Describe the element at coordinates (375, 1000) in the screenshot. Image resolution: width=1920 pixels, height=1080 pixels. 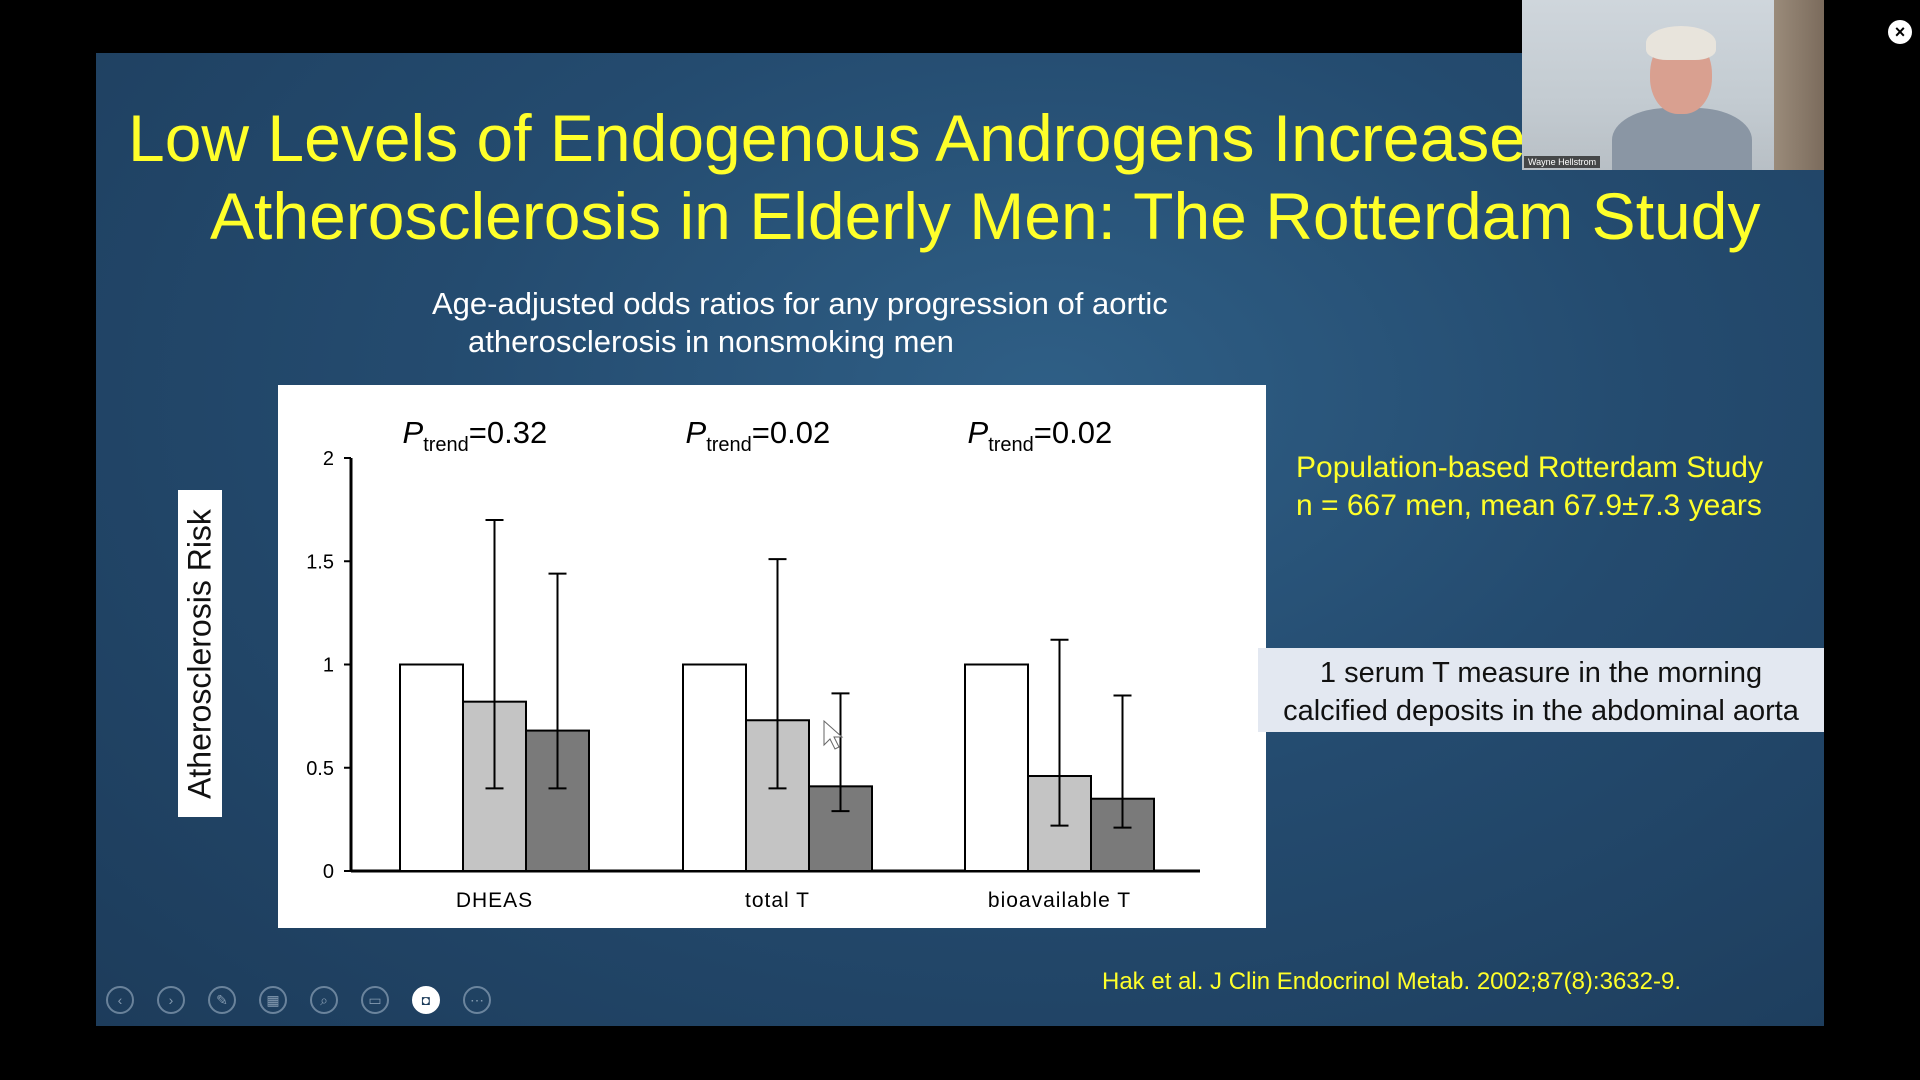
I see `subtitles-button: ▭` at that location.